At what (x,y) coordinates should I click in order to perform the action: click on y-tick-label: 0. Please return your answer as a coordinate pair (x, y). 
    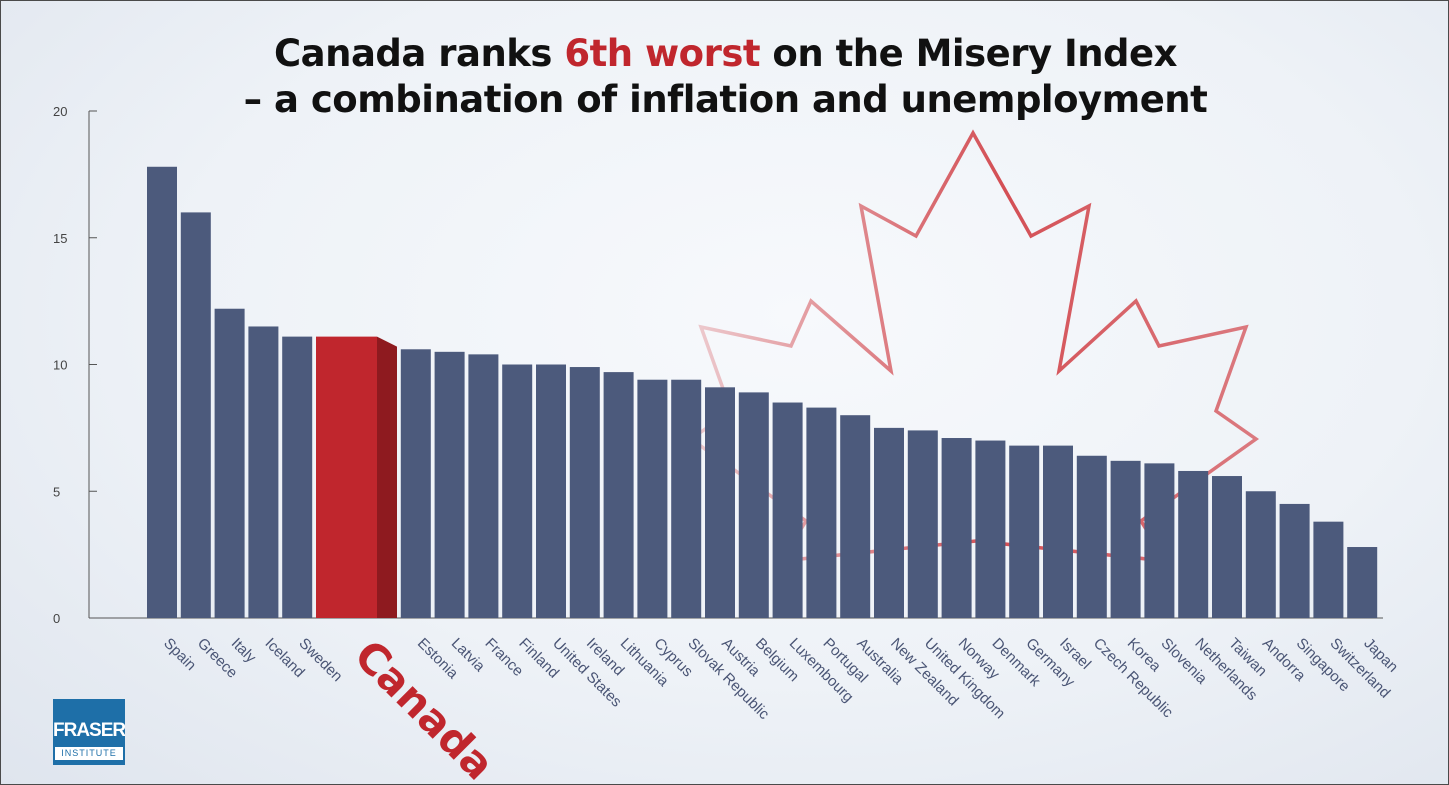
    Looking at the image, I should click on (56, 618).